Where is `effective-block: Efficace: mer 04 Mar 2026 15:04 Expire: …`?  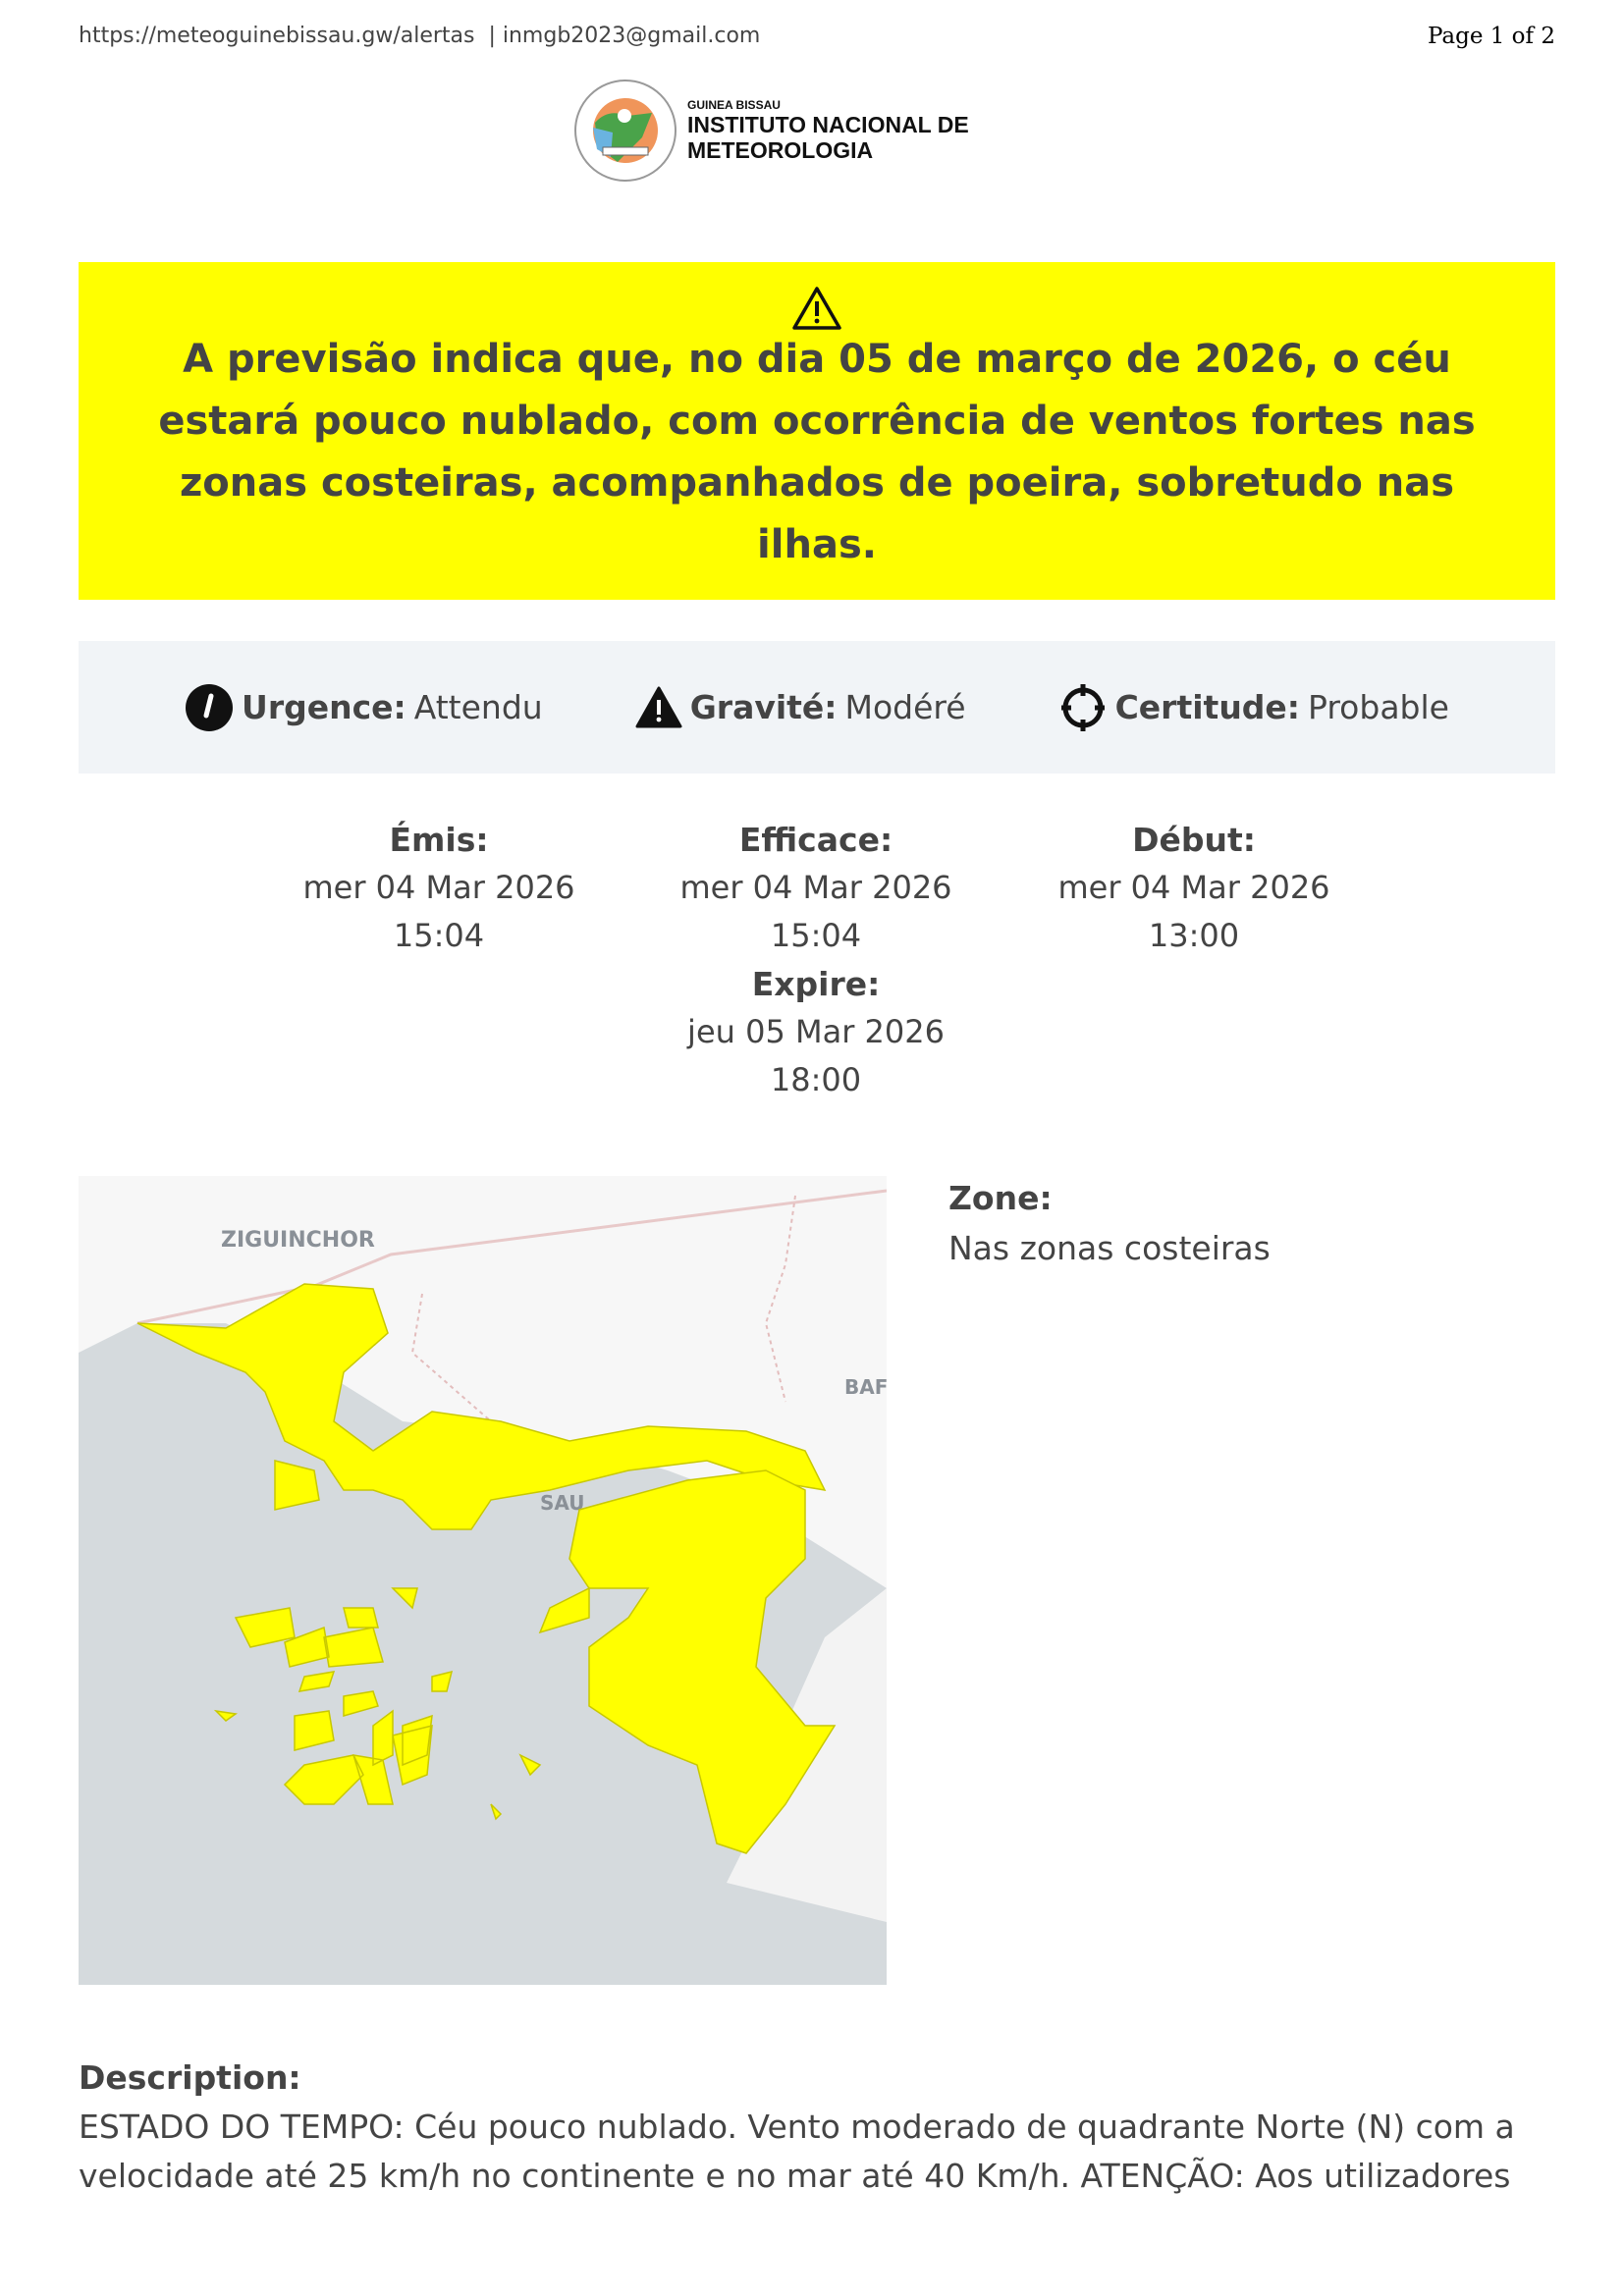 effective-block: Efficace: mer 04 Mar 2026 15:04 Expire: … is located at coordinates (815, 960).